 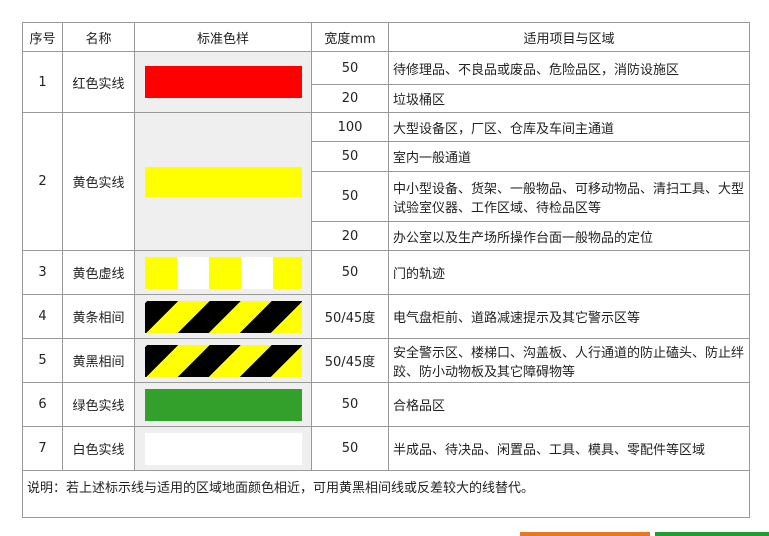 I want to click on orange-button-edge, so click(x=585, y=534).